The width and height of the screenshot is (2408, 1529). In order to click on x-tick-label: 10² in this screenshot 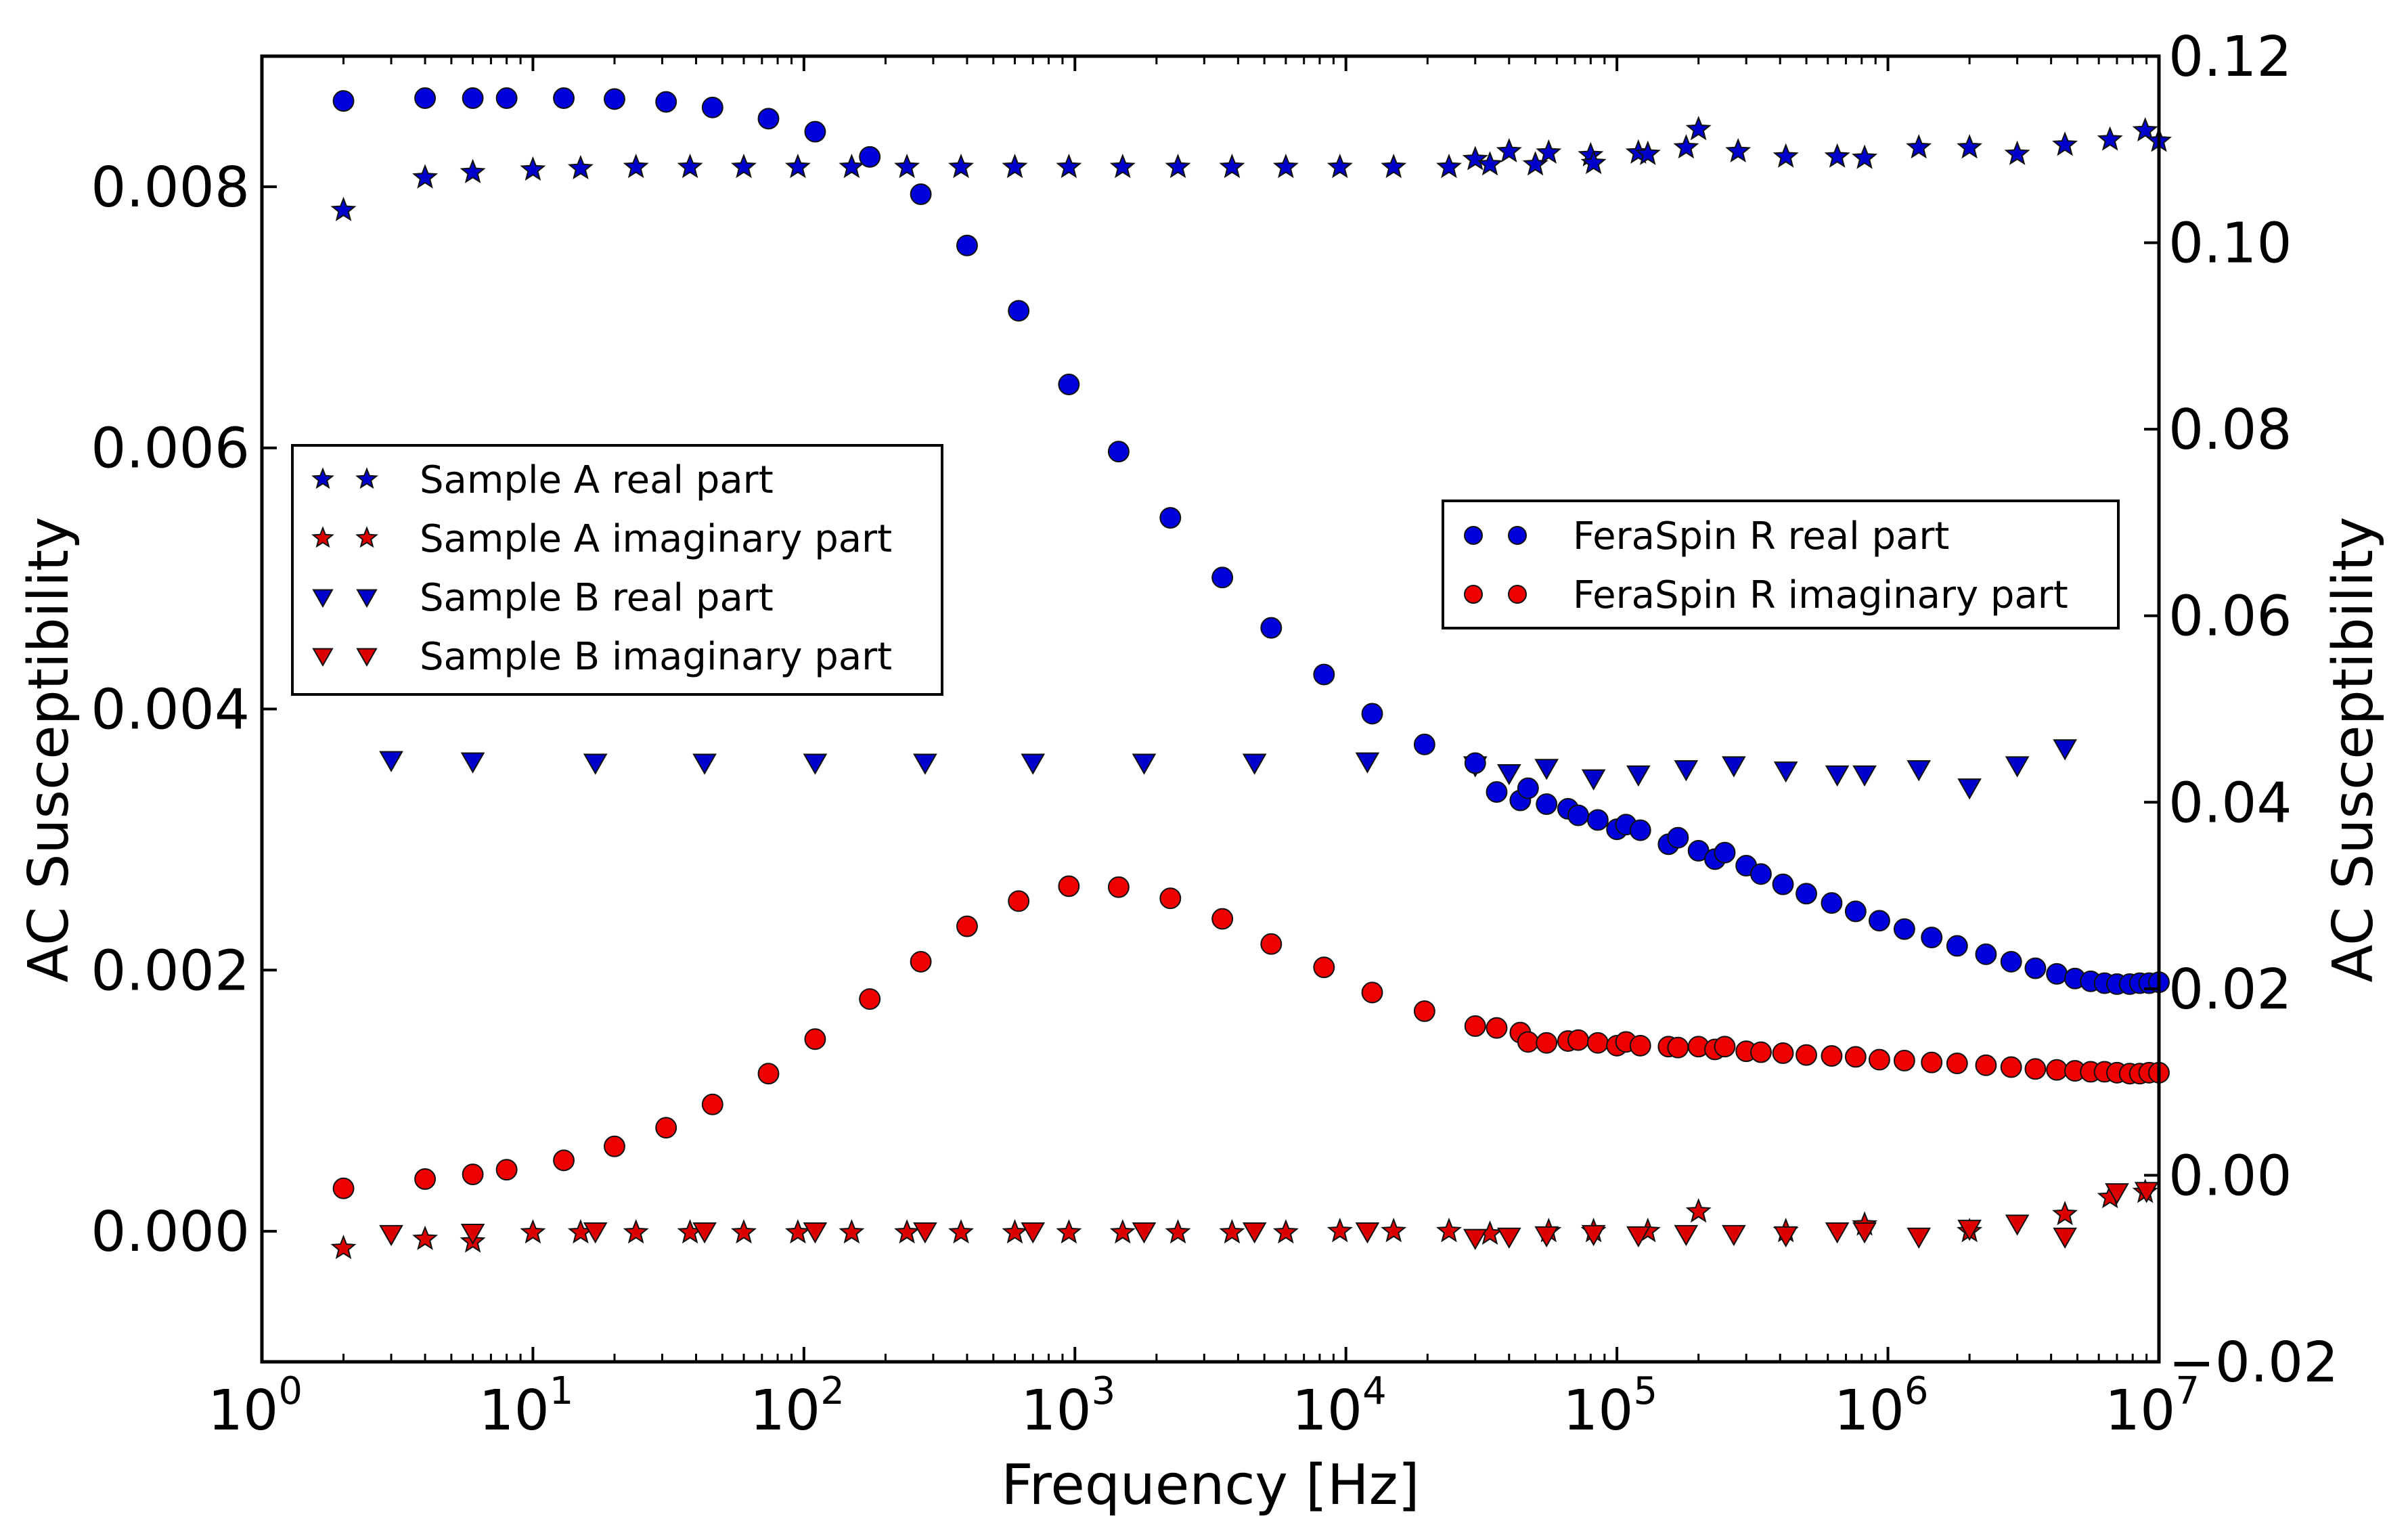, I will do `click(797, 1406)`.